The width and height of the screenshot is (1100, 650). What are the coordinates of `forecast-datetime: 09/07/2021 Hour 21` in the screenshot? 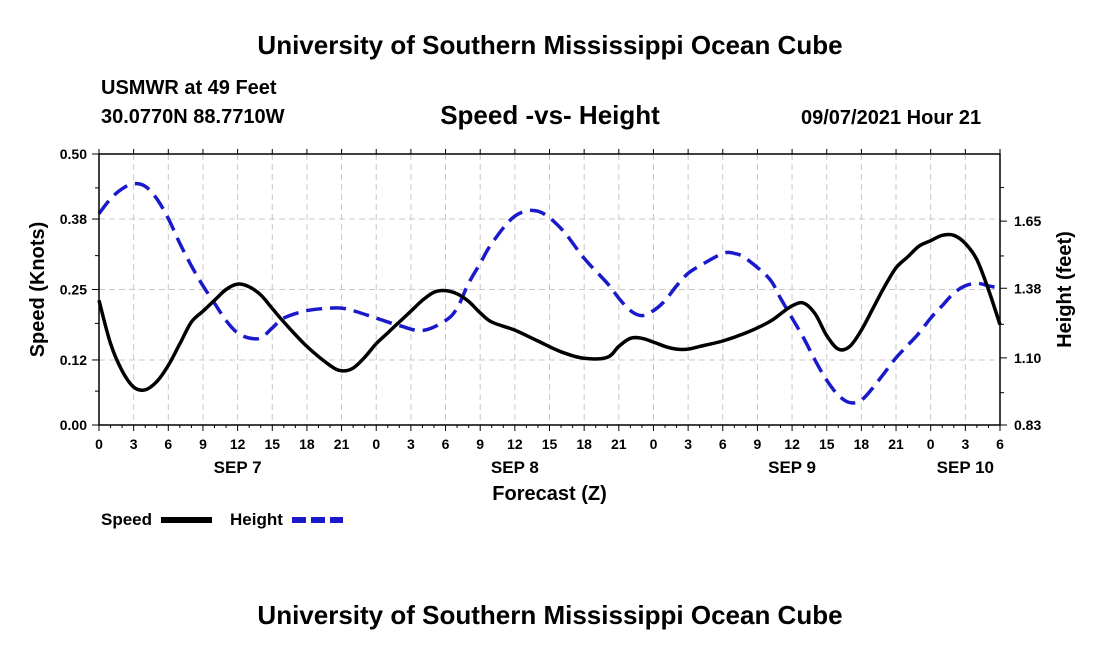 It's located at (891, 118).